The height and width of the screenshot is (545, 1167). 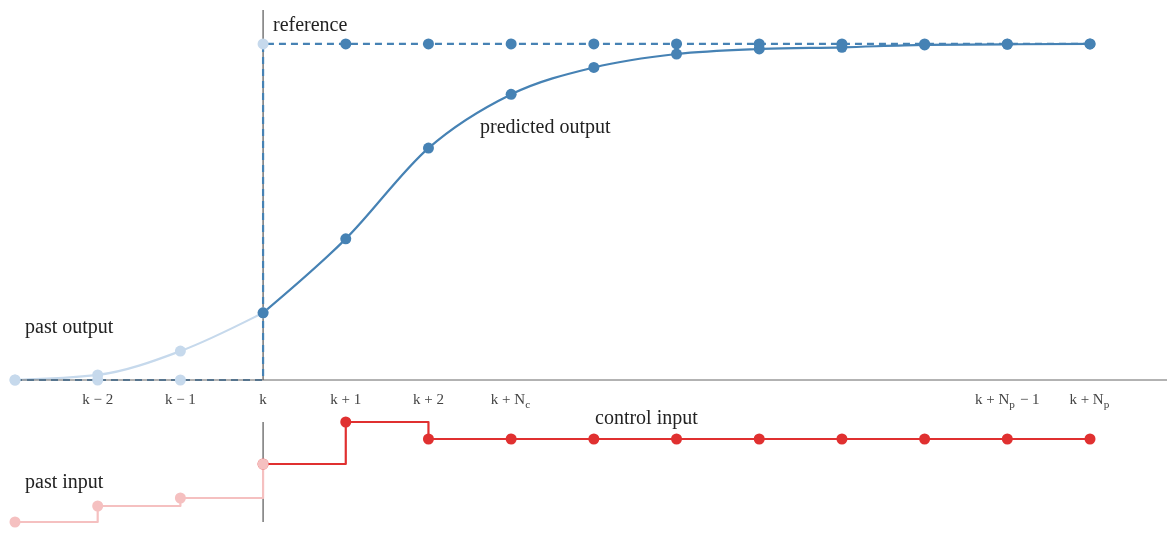 What do you see at coordinates (98, 399) in the screenshot?
I see `x-tick-label: k − 2` at bounding box center [98, 399].